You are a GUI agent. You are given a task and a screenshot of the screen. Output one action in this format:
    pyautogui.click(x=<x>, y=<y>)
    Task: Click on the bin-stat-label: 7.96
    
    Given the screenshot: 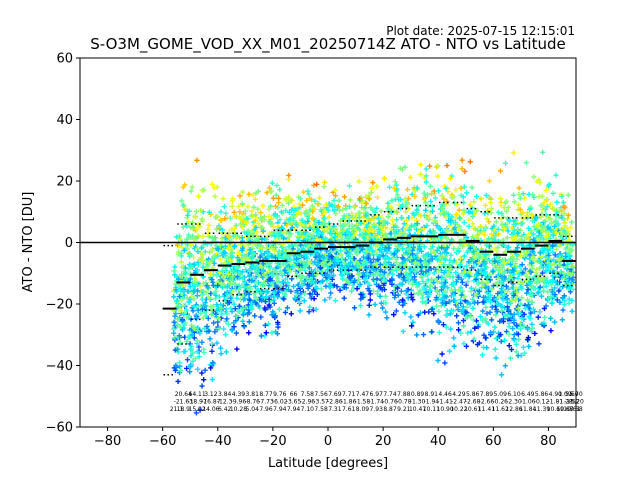 What is the action you would take?
    pyautogui.click(x=266, y=409)
    